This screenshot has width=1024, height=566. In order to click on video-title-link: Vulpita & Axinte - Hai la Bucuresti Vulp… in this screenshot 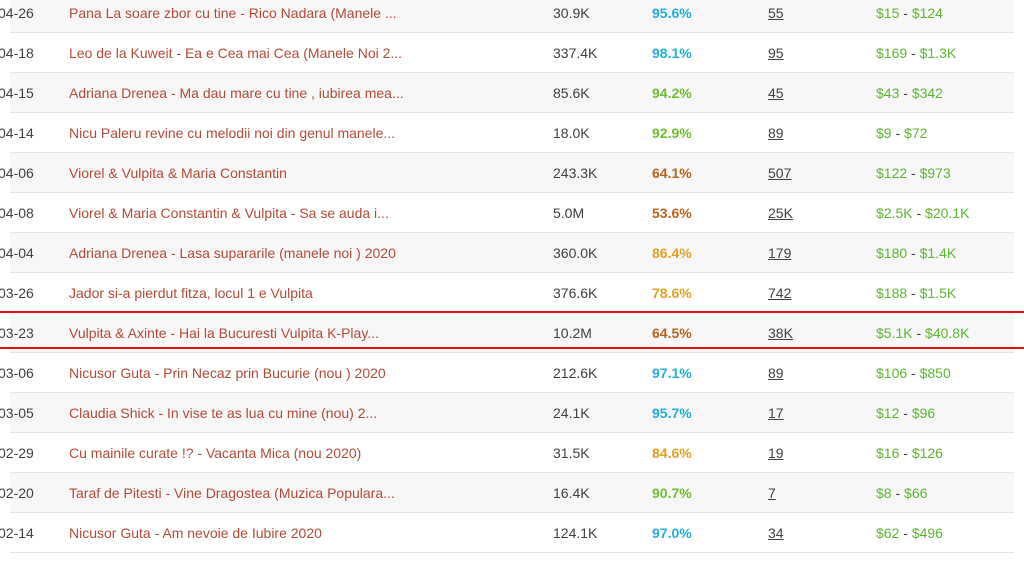, I will do `click(224, 333)`.